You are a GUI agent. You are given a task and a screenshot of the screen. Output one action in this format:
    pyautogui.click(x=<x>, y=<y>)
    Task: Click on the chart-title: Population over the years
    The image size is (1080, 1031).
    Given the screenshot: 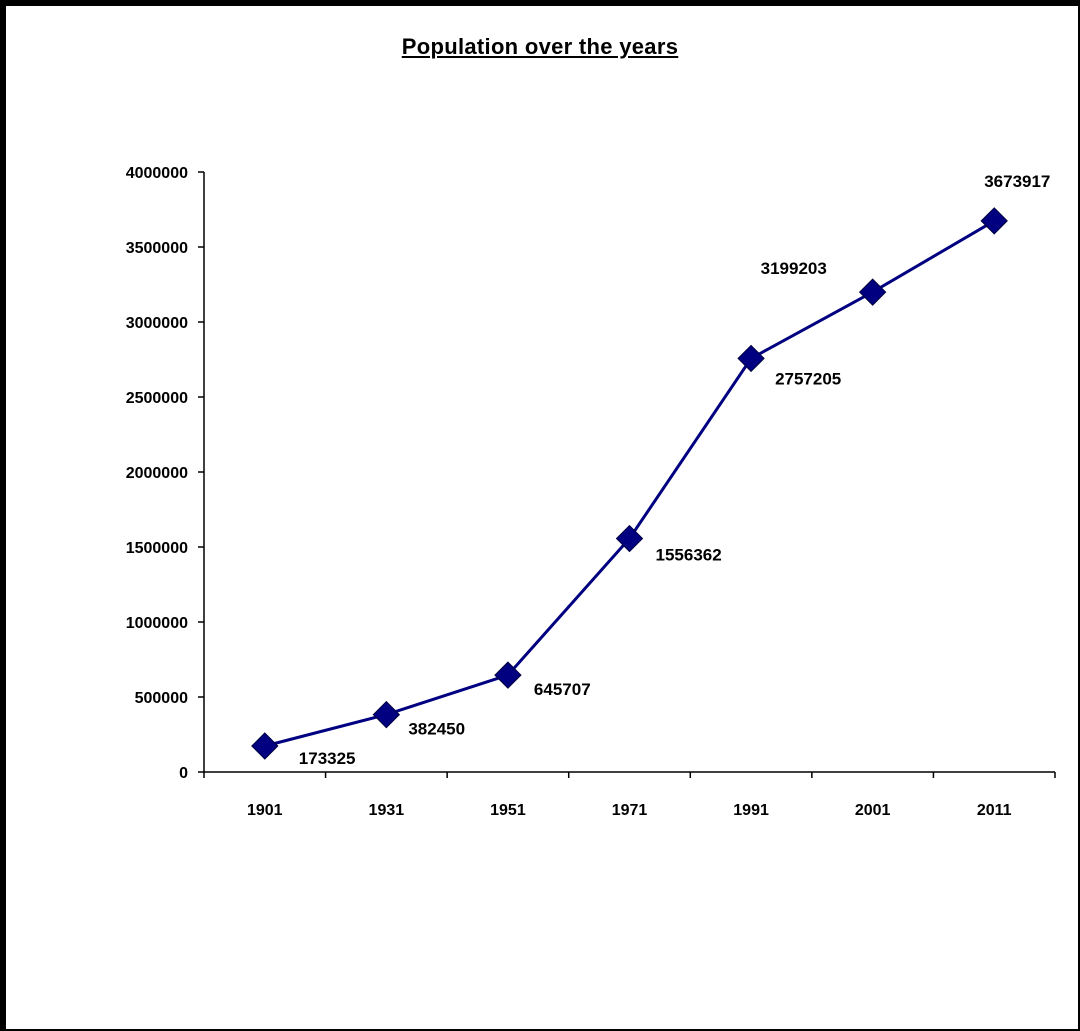 What is the action you would take?
    pyautogui.click(x=540, y=46)
    